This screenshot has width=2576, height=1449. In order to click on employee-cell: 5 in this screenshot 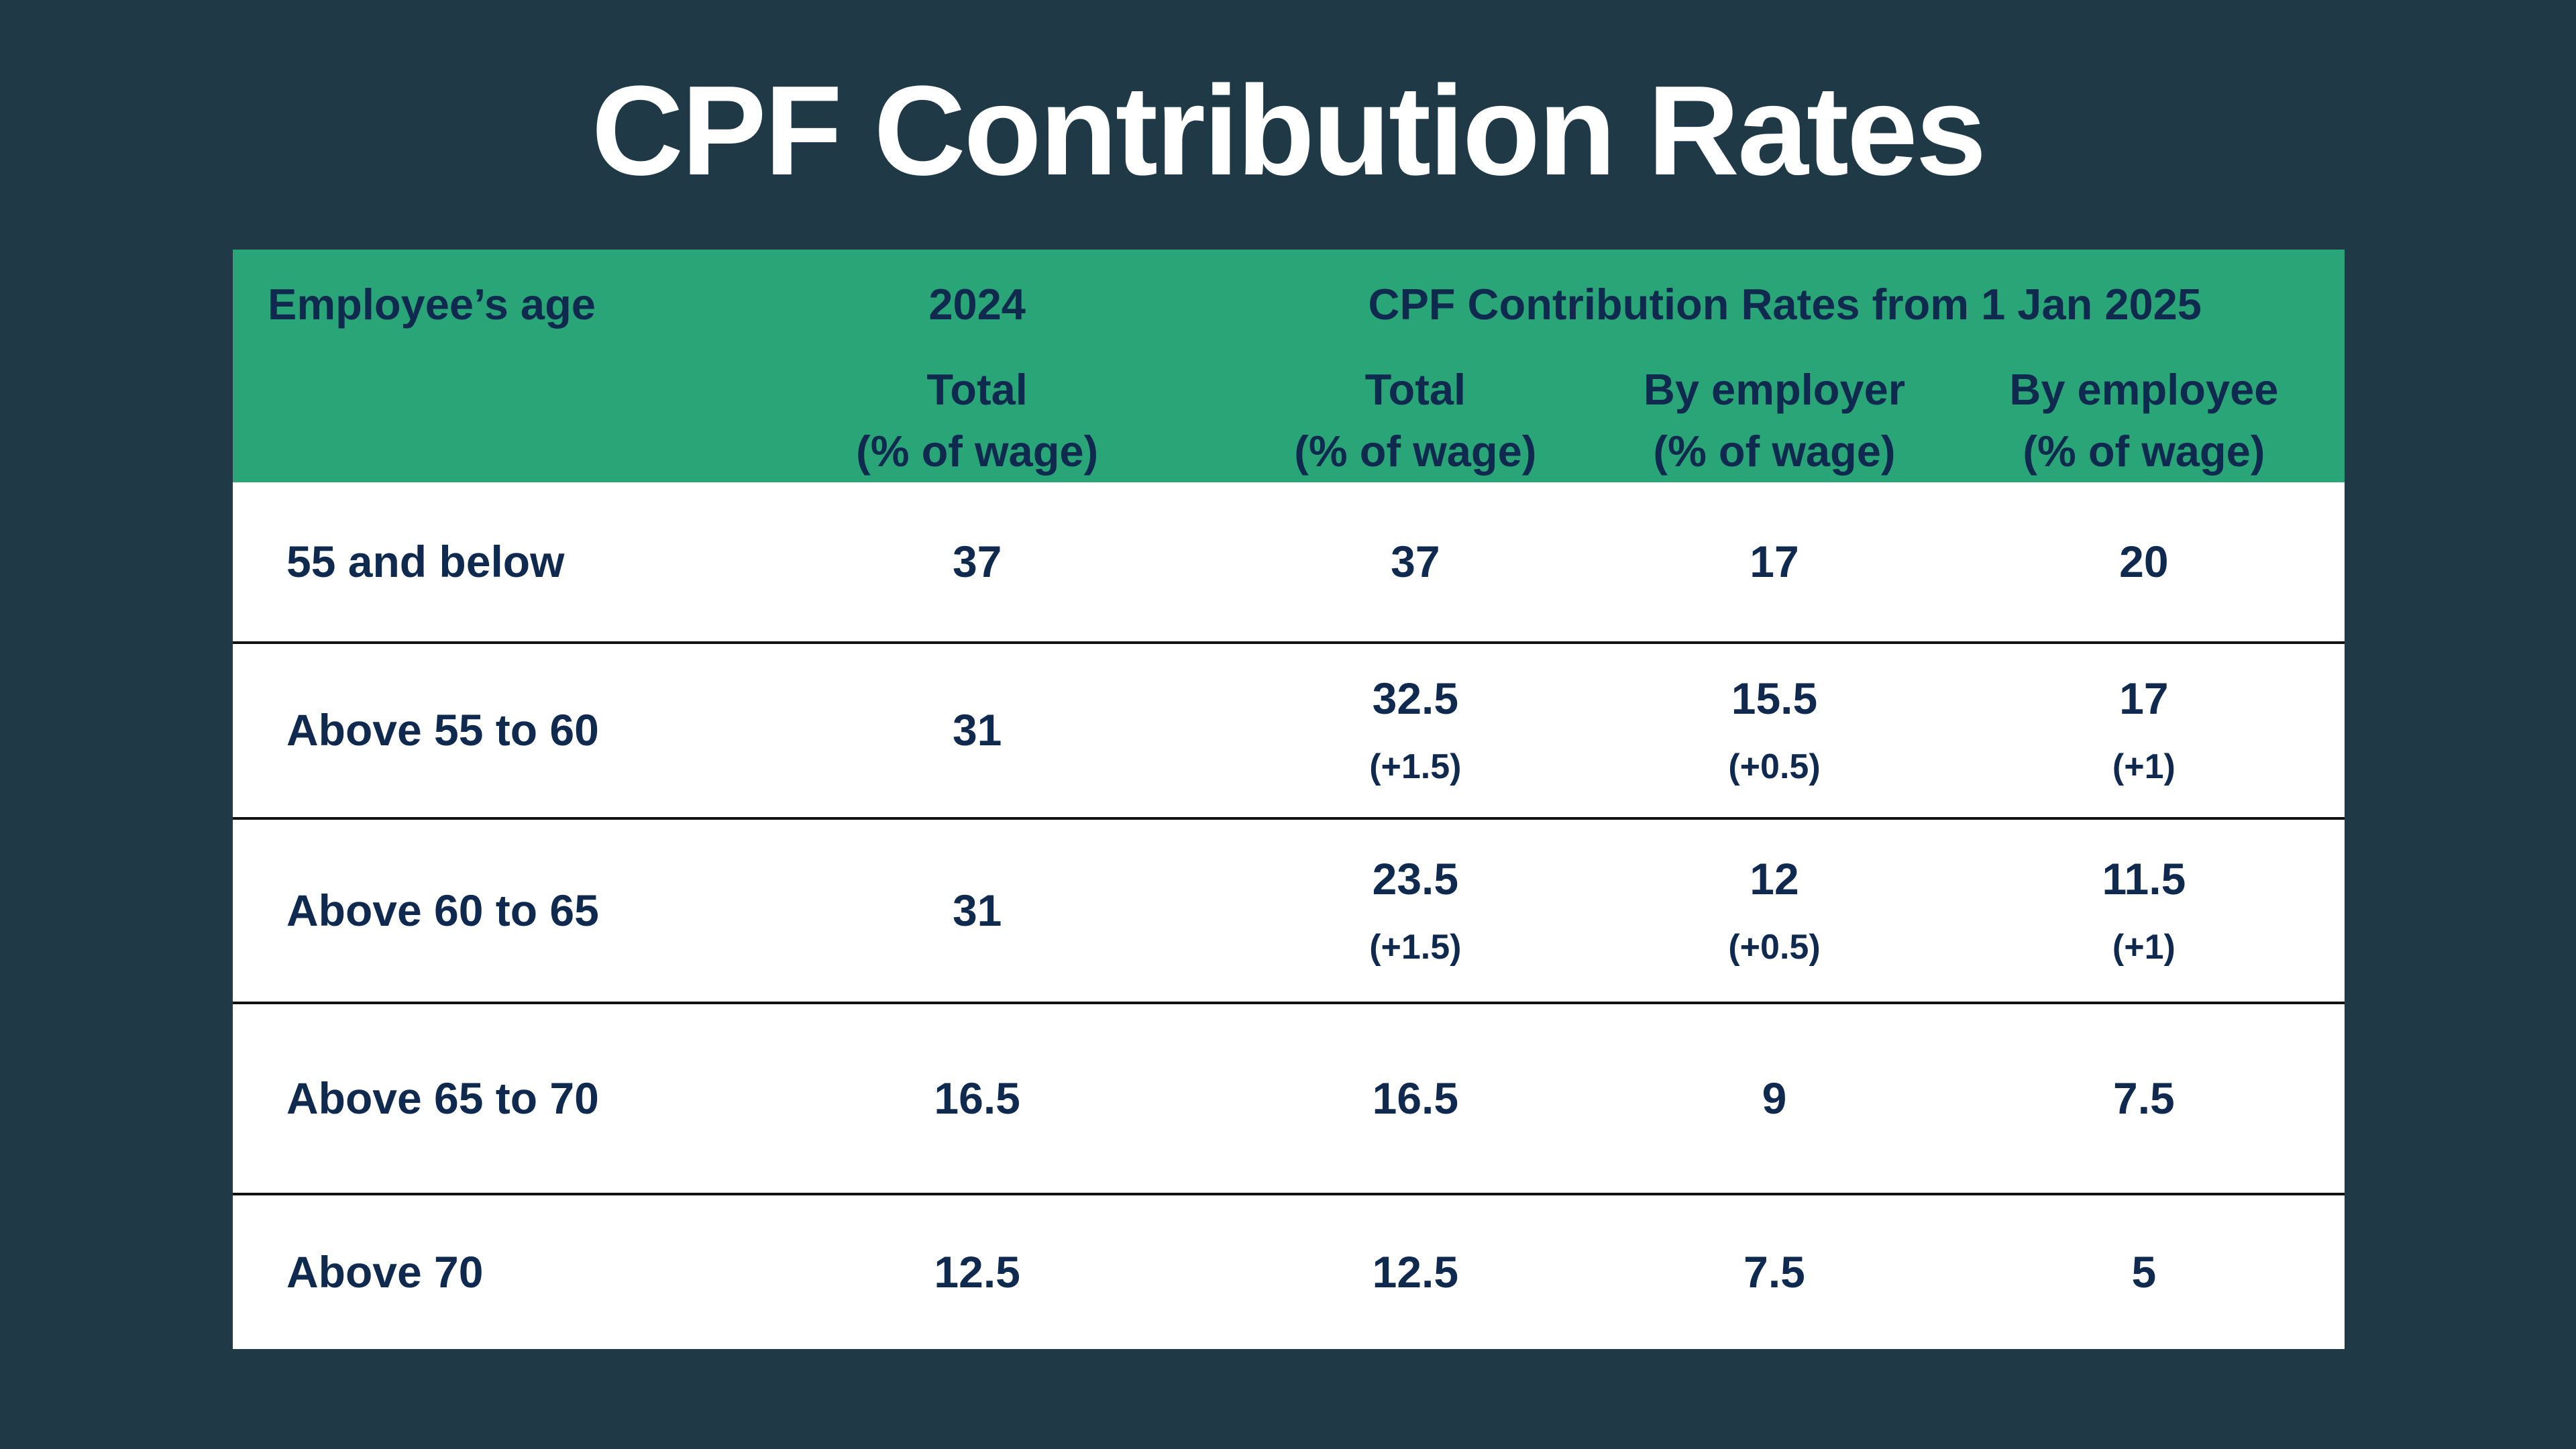, I will do `click(2144, 1272)`.